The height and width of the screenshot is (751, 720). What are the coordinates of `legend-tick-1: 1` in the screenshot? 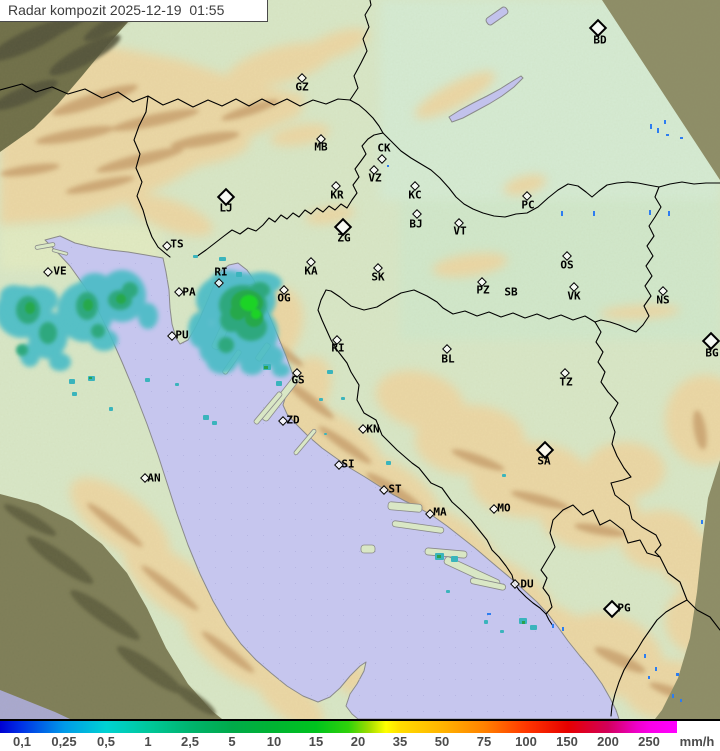 It's located at (148, 741).